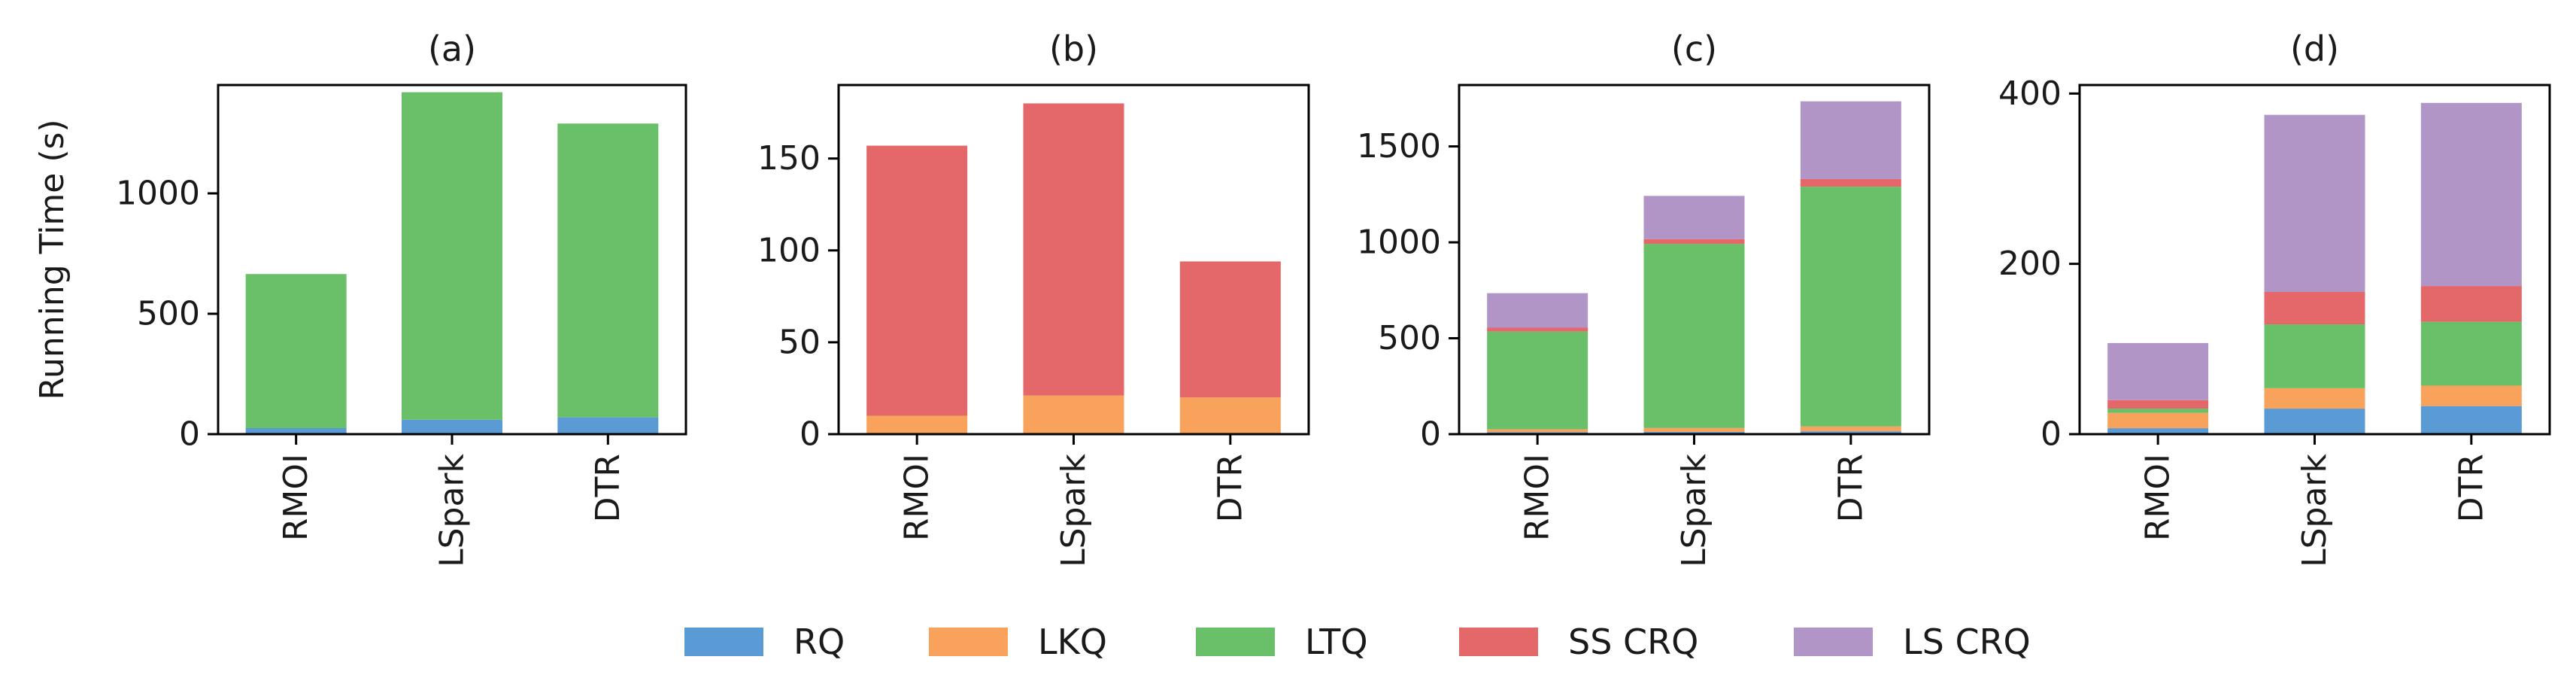  Describe the element at coordinates (52, 259) in the screenshot. I see `y-axis-label: Running Time (s)` at that location.